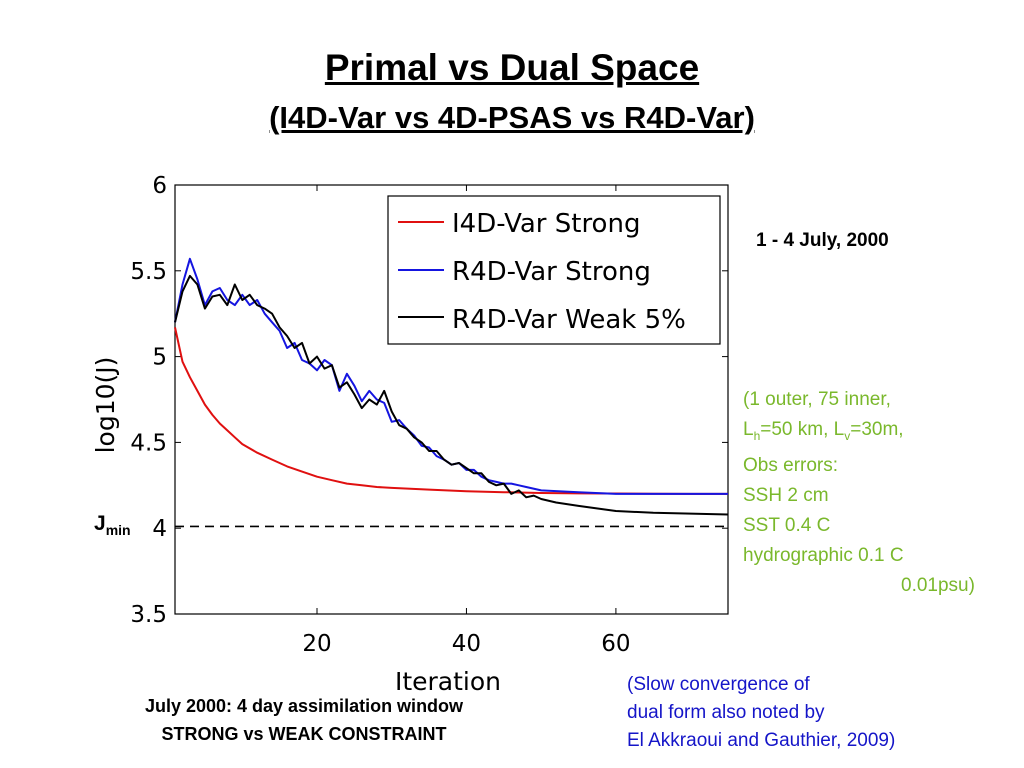 This screenshot has height=768, width=1024. Describe the element at coordinates (569, 320) in the screenshot. I see `legend-label-r4dvar-weak: R4D-Var Weak 5%` at that location.